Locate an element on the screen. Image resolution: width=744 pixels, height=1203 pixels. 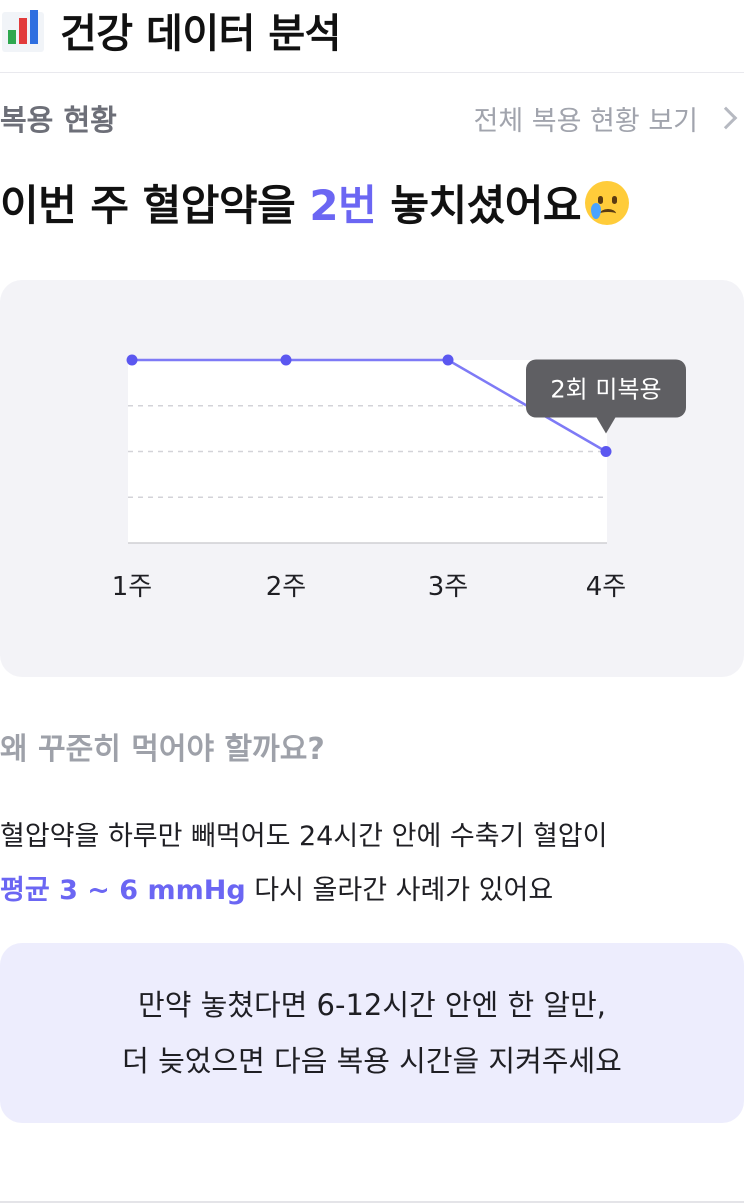
x-tick-label: 4주 is located at coordinates (606, 587).